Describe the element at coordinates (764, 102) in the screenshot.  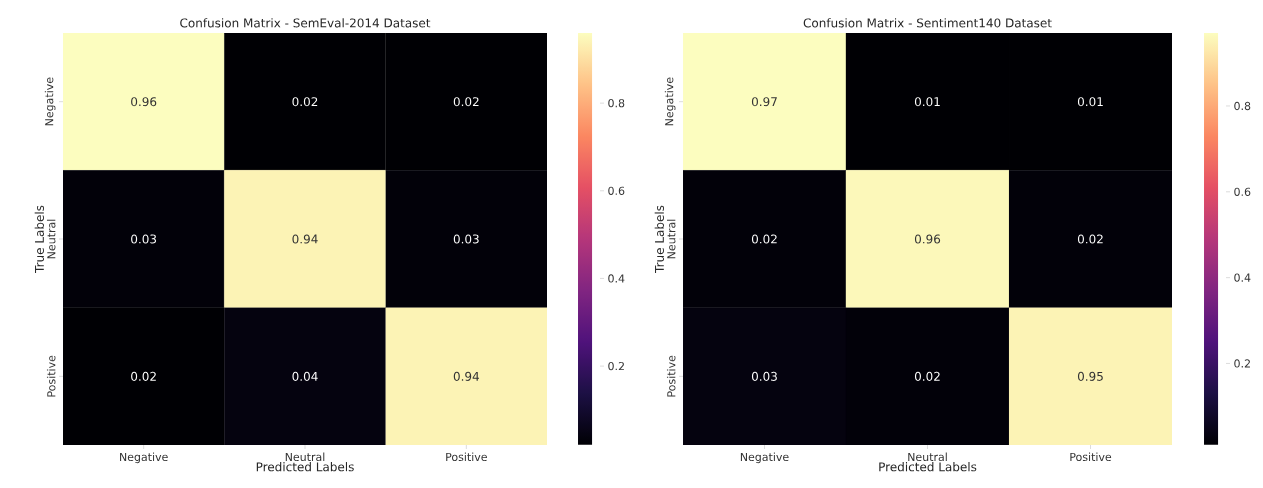
I see `data-label: 0.97` at that location.